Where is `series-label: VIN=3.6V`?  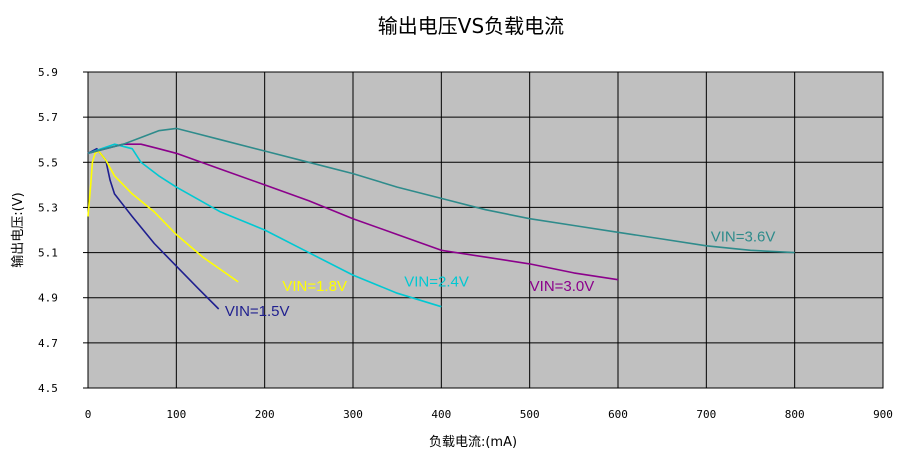
series-label: VIN=3.6V is located at coordinates (743, 236).